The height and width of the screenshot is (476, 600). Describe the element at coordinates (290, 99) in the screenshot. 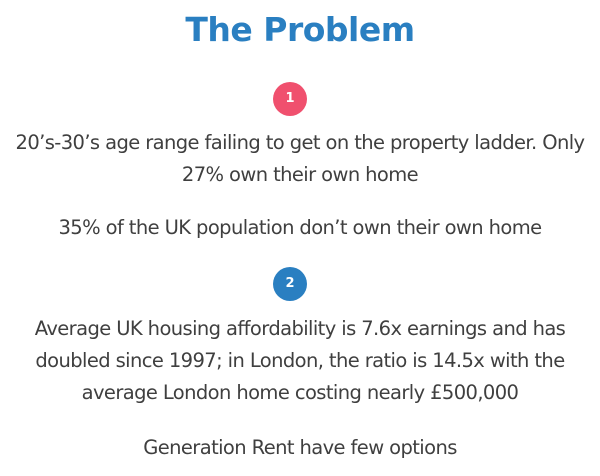

I see `step-1-badge: 1` at that location.